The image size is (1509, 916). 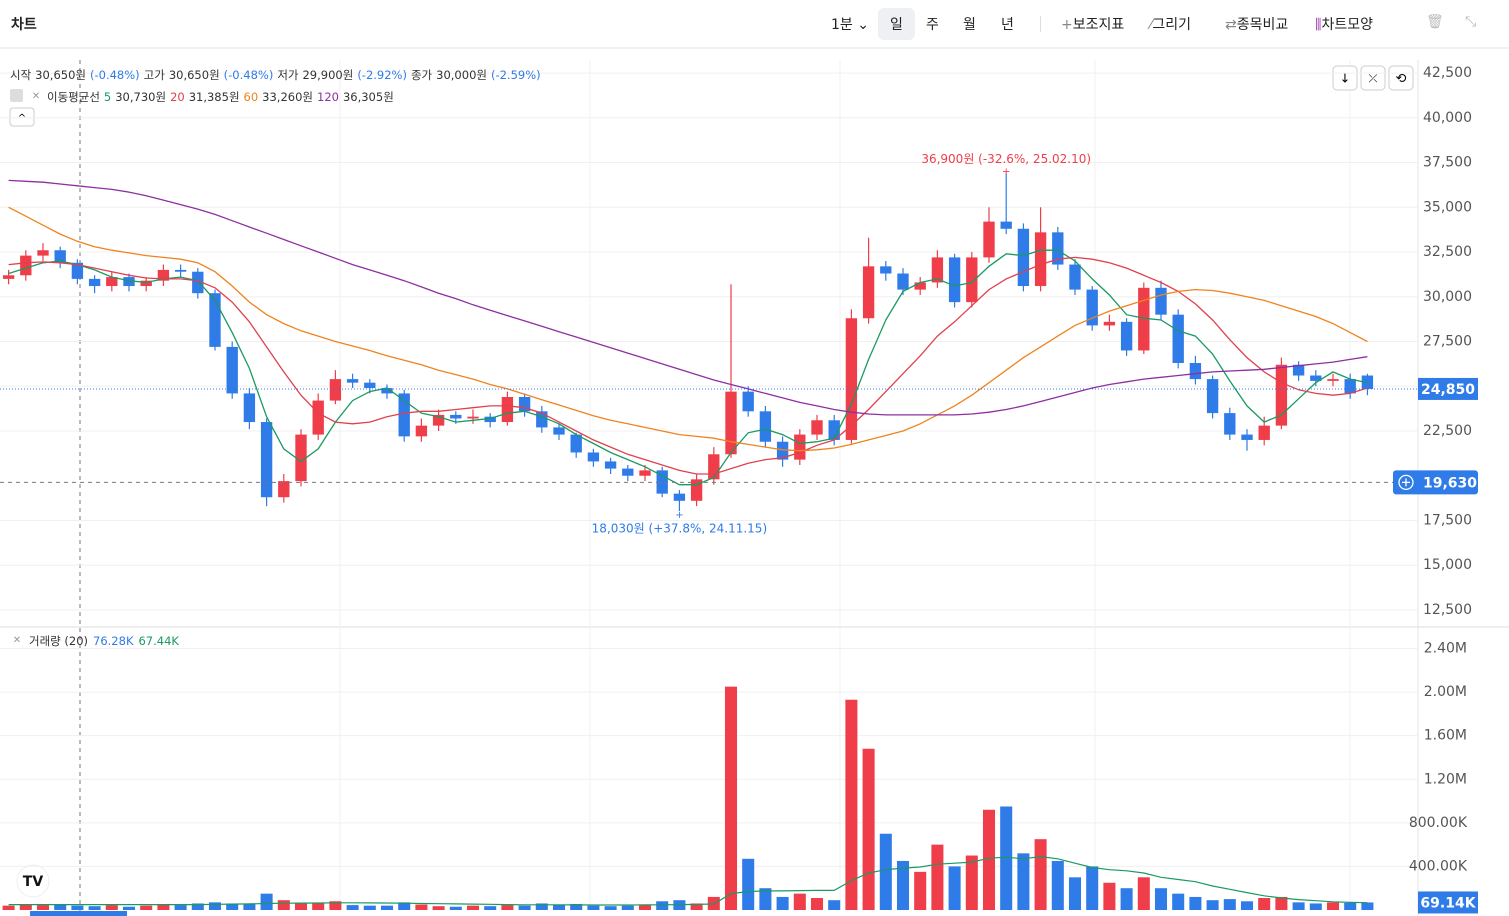 What do you see at coordinates (1447, 252) in the screenshot?
I see `y-tick-label: 32,500` at bounding box center [1447, 252].